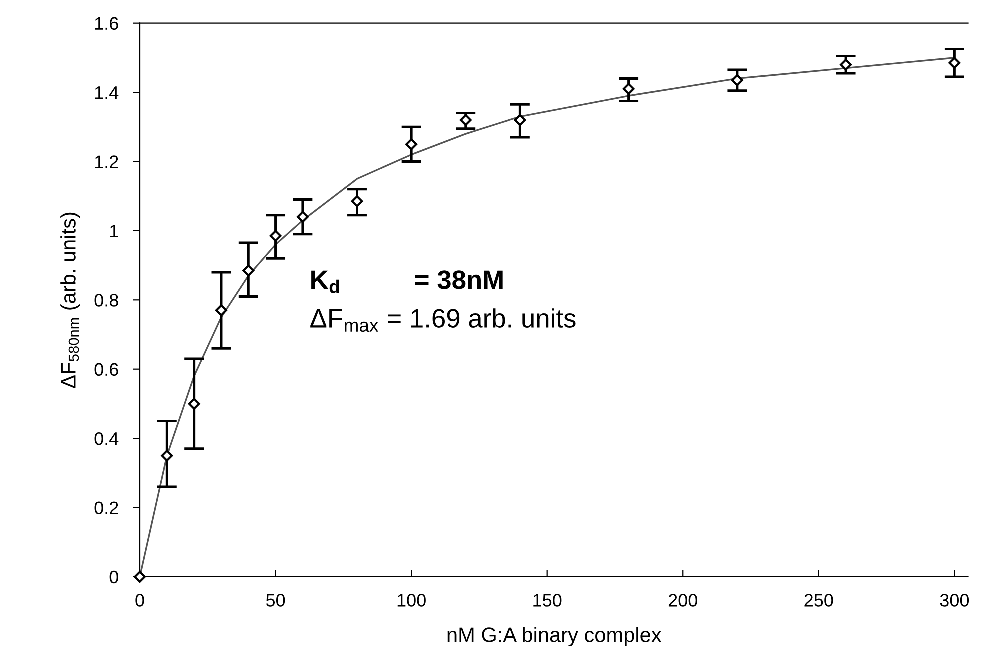 The width and height of the screenshot is (986, 667). I want to click on x-tick-label: 0, so click(140, 600).